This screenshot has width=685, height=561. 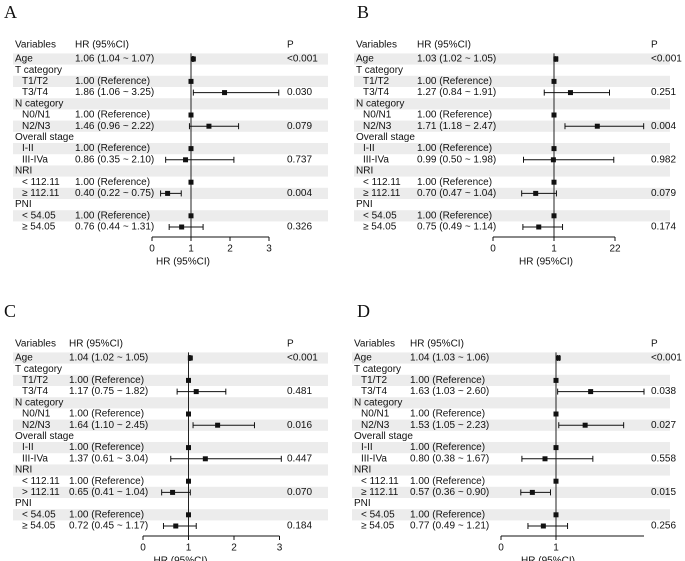 What do you see at coordinates (663, 458) in the screenshot?
I see `p-value: 0.558` at bounding box center [663, 458].